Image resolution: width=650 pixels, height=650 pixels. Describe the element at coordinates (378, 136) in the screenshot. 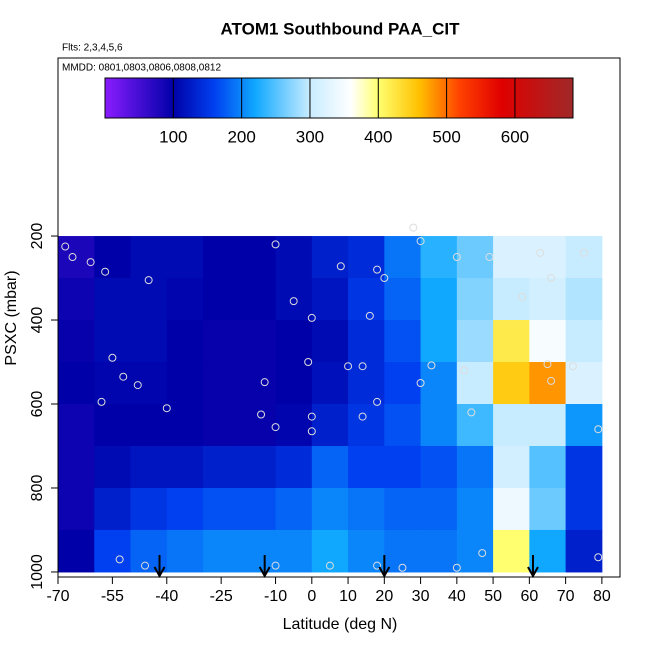

I see `colorbar-tick-label: 400` at that location.